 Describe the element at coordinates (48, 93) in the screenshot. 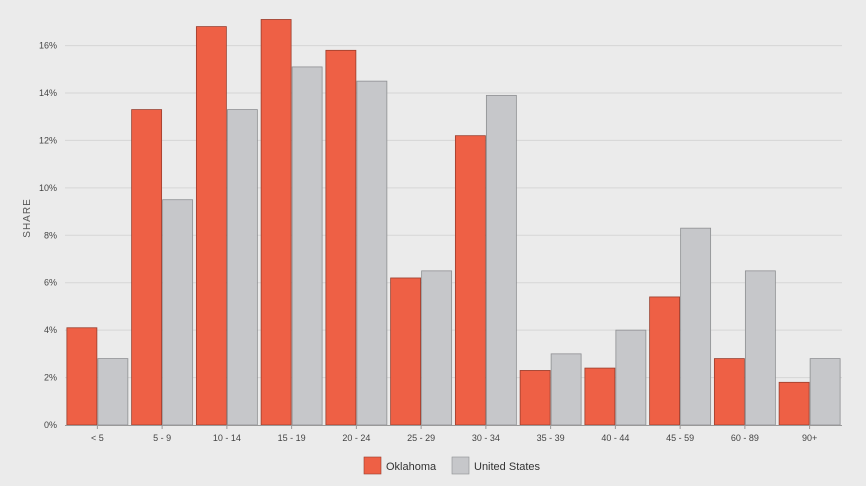

I see `y-tick-label: 14%` at that location.